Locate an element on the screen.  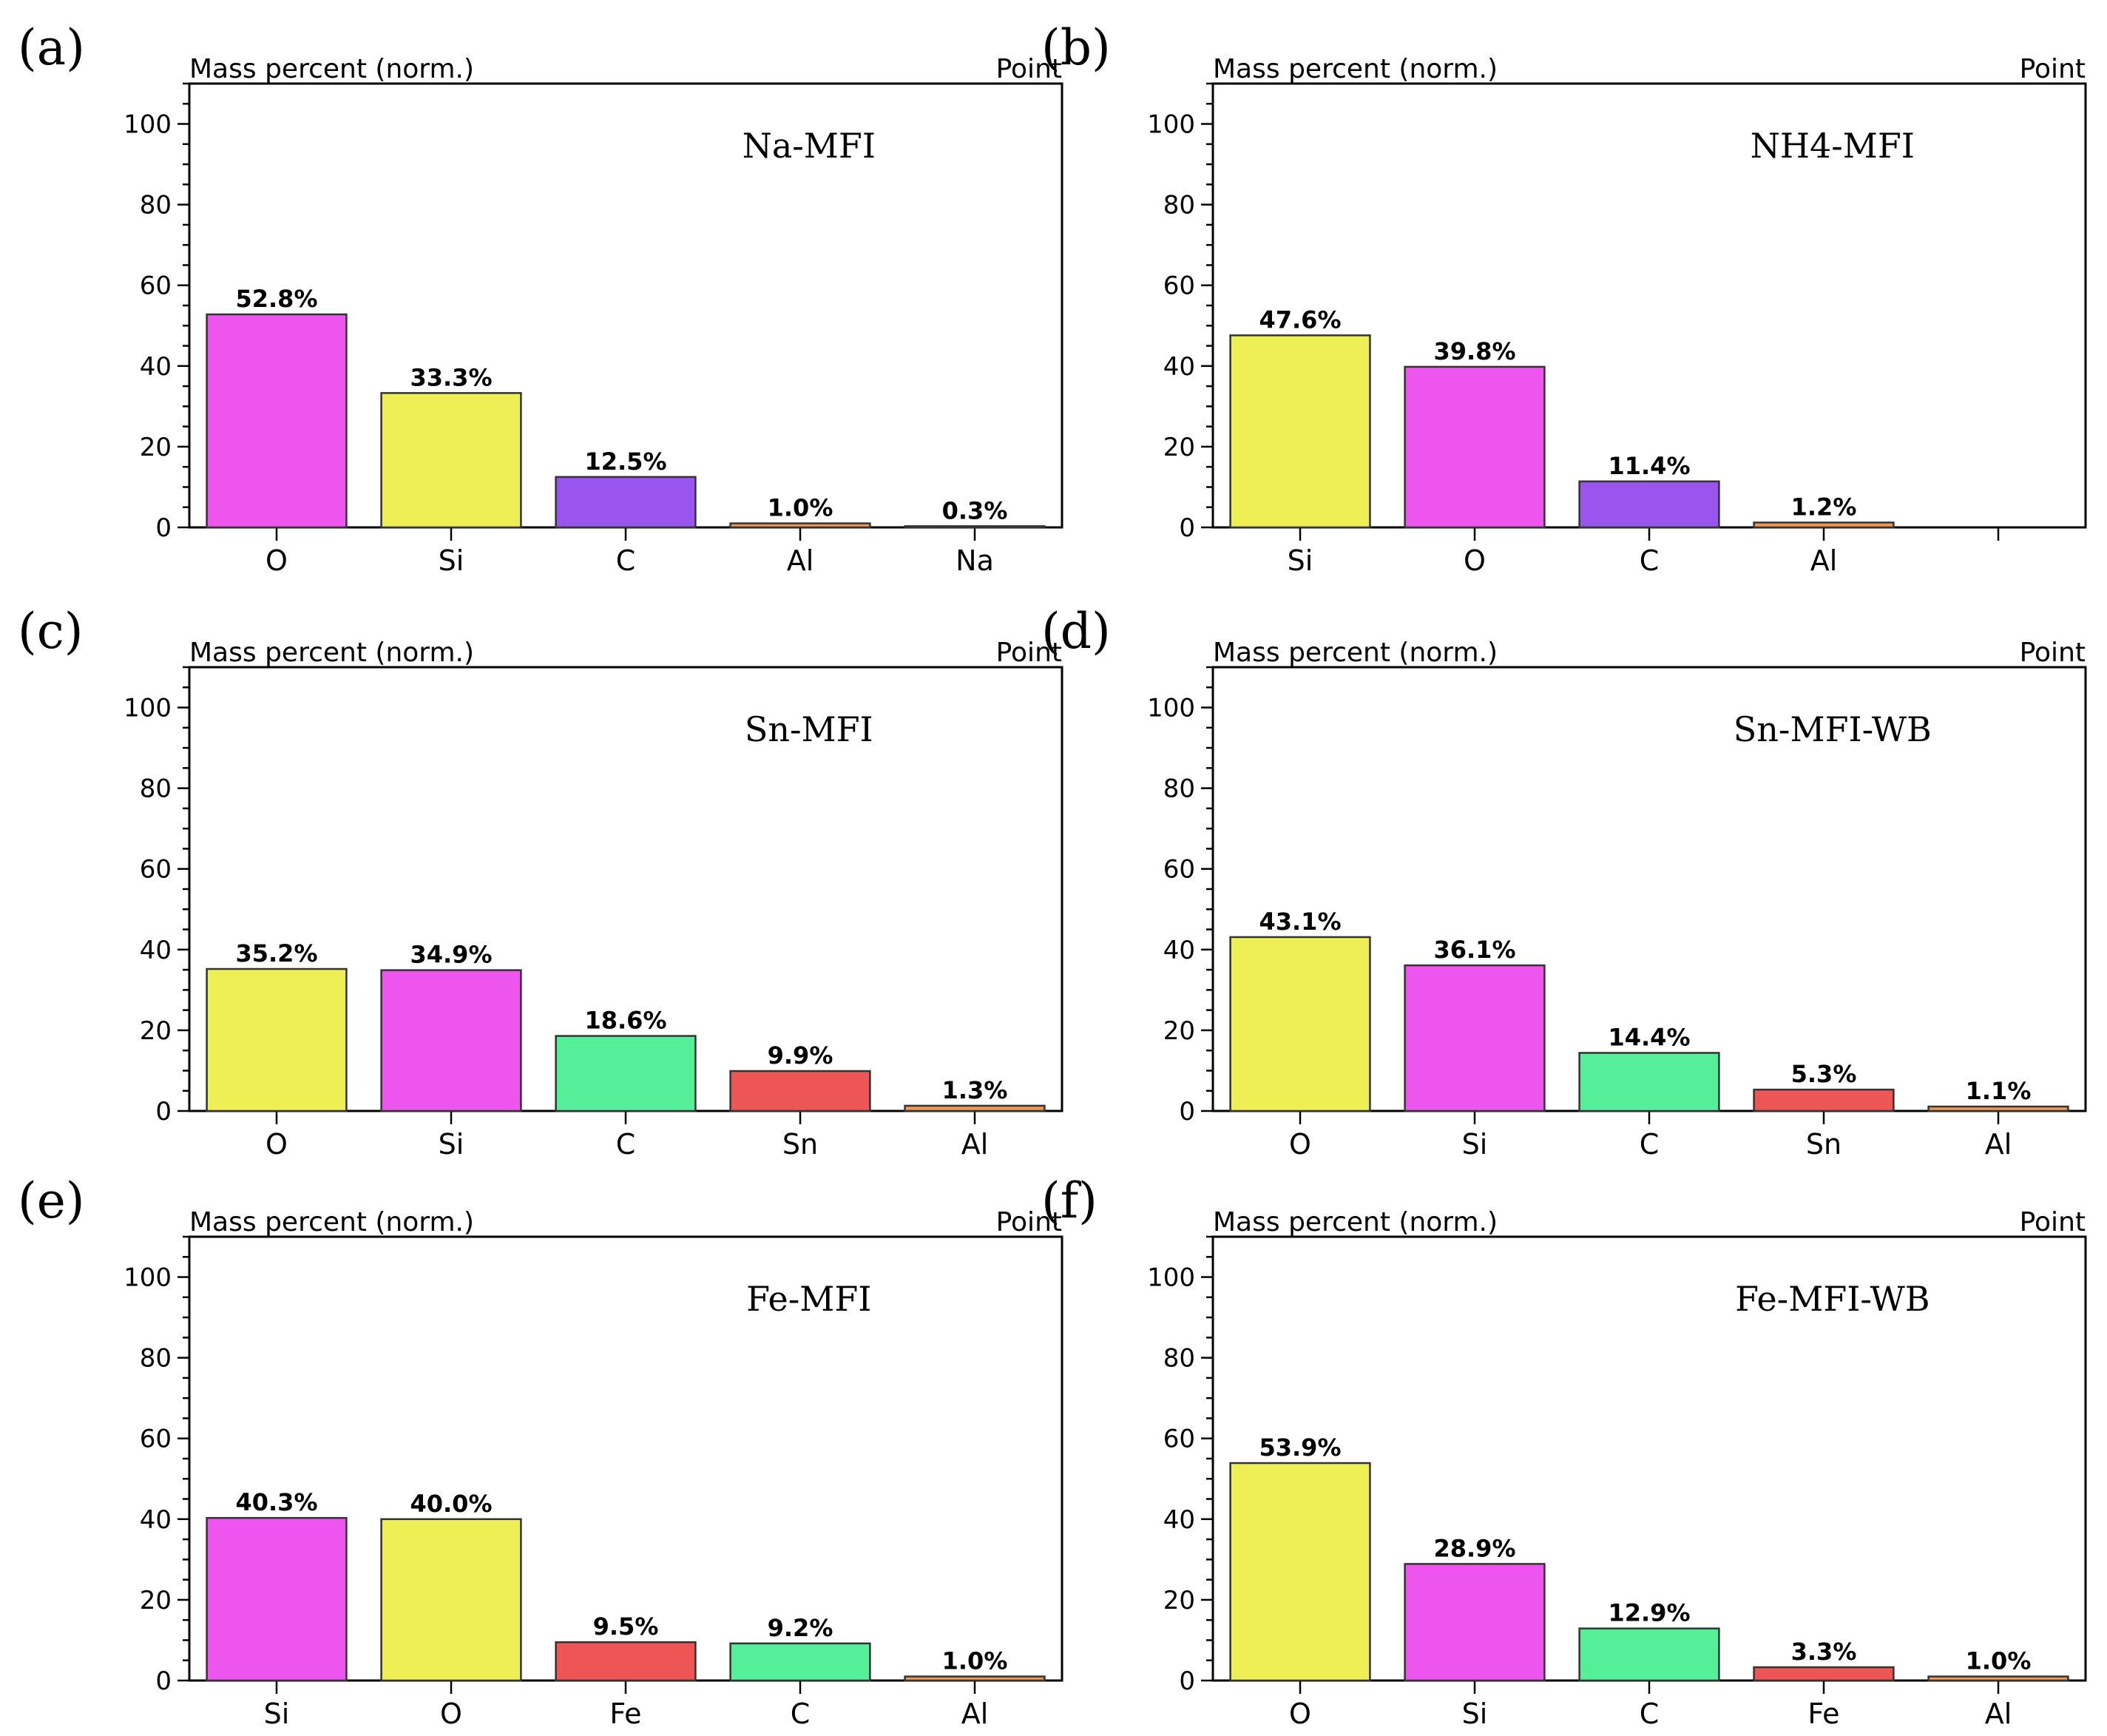
bar-value-label: 11.4% is located at coordinates (1649, 466).